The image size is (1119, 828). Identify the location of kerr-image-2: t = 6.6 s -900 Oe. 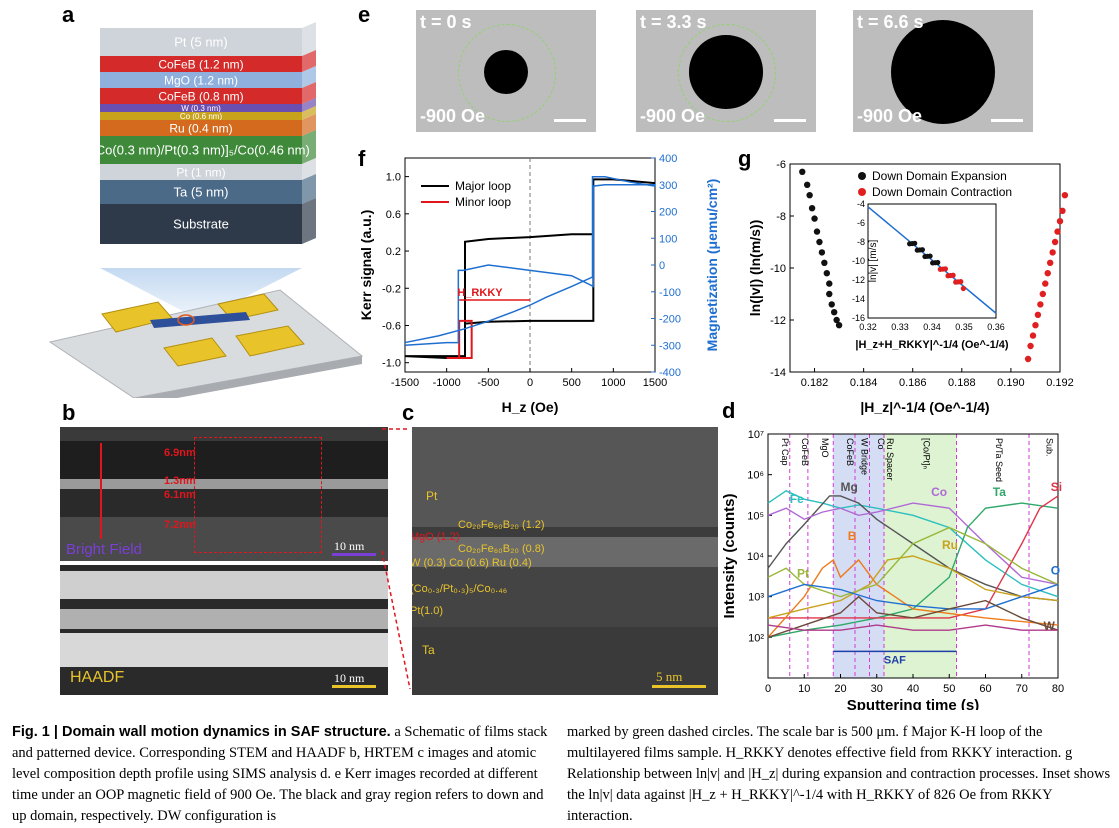
(943, 71).